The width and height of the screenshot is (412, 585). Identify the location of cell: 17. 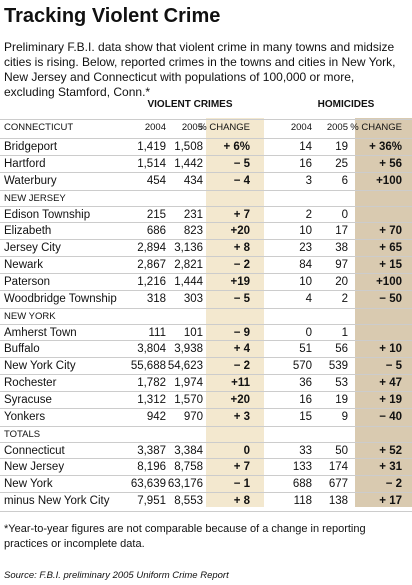
(341, 231).